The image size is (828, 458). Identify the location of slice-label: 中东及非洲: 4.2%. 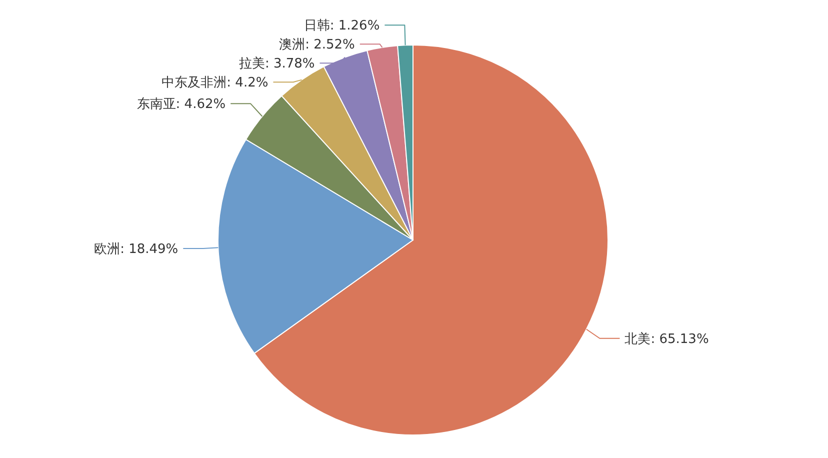
(215, 83).